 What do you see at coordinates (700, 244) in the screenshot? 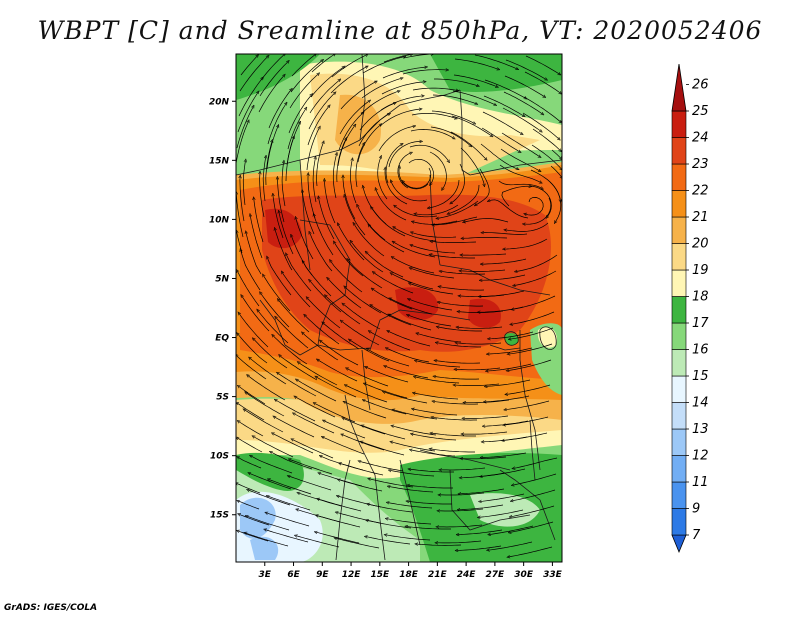
I see `colorbar-label: 20` at bounding box center [700, 244].